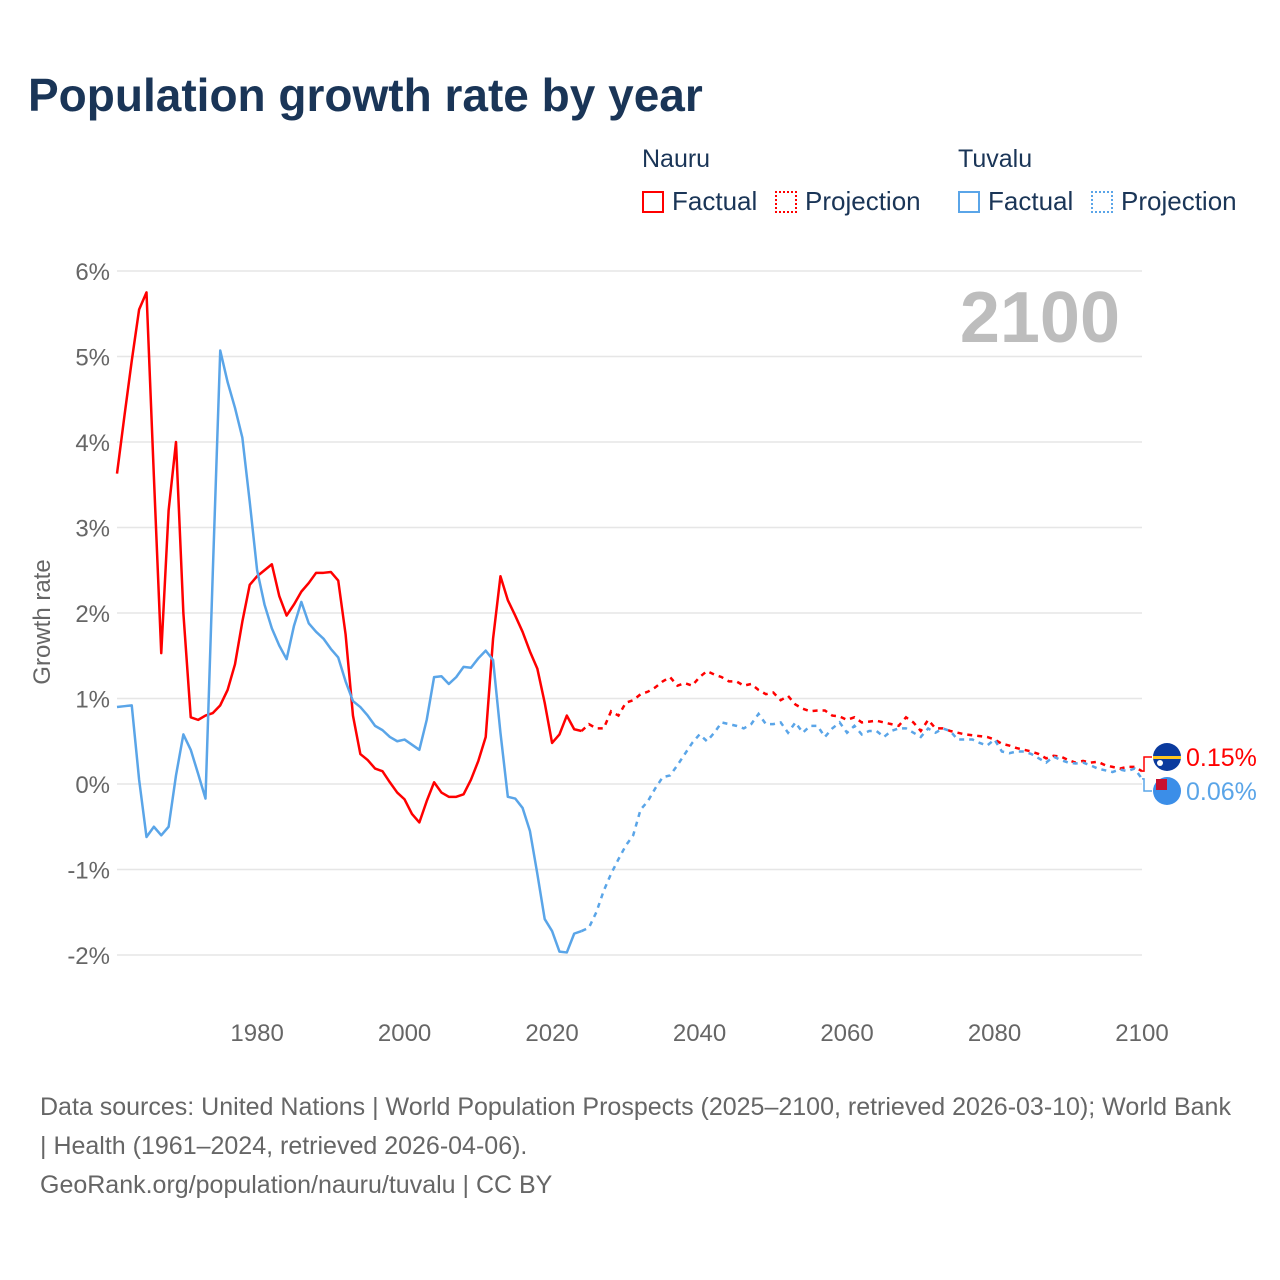 The image size is (1280, 1280). I want to click on x-tick-label: 2020, so click(551, 1033).